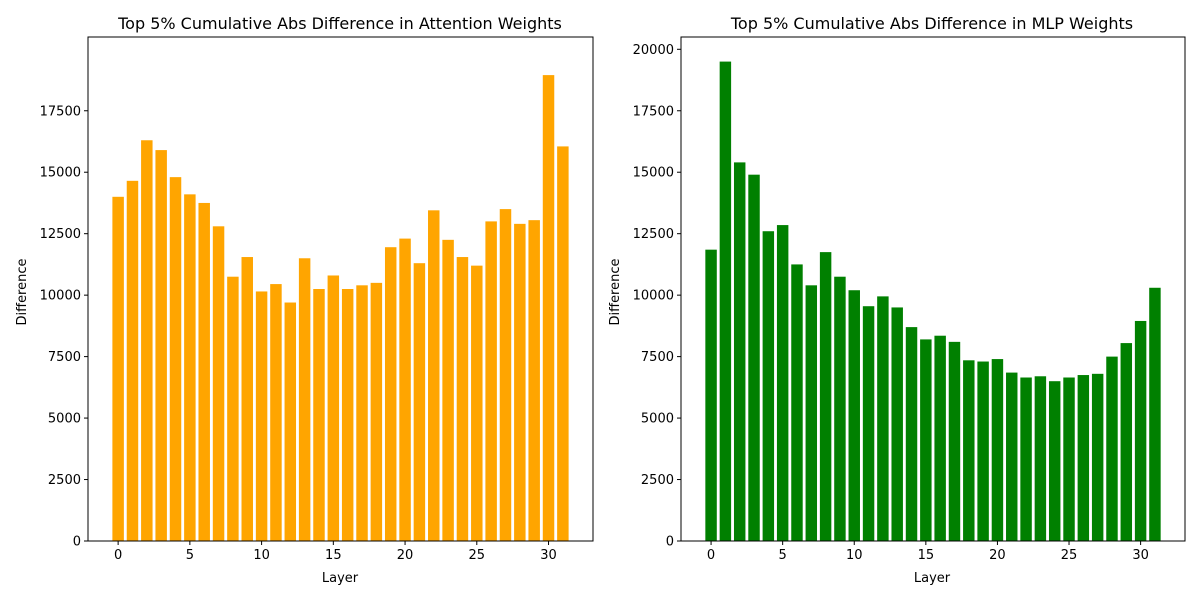 The image size is (1200, 600). What do you see at coordinates (64, 357) in the screenshot?
I see `y-tick-label: 7500` at bounding box center [64, 357].